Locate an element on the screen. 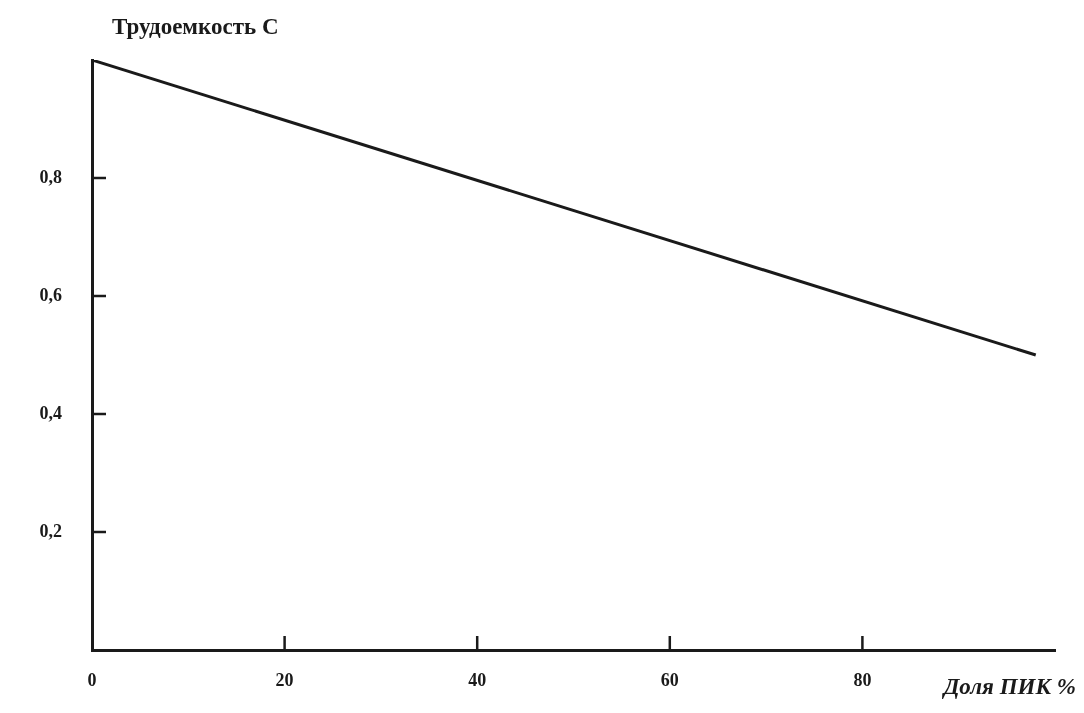 The height and width of the screenshot is (713, 1084). y-tick-label: 0,6 is located at coordinates (50, 294).